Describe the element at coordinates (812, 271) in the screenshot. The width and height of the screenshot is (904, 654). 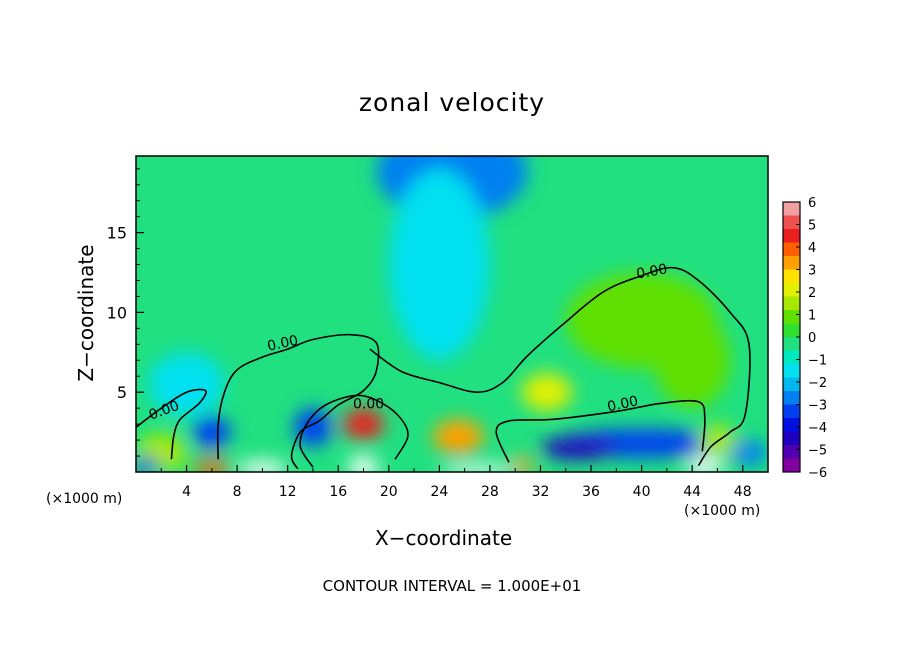
I see `colorbar-tick-label: 3` at that location.